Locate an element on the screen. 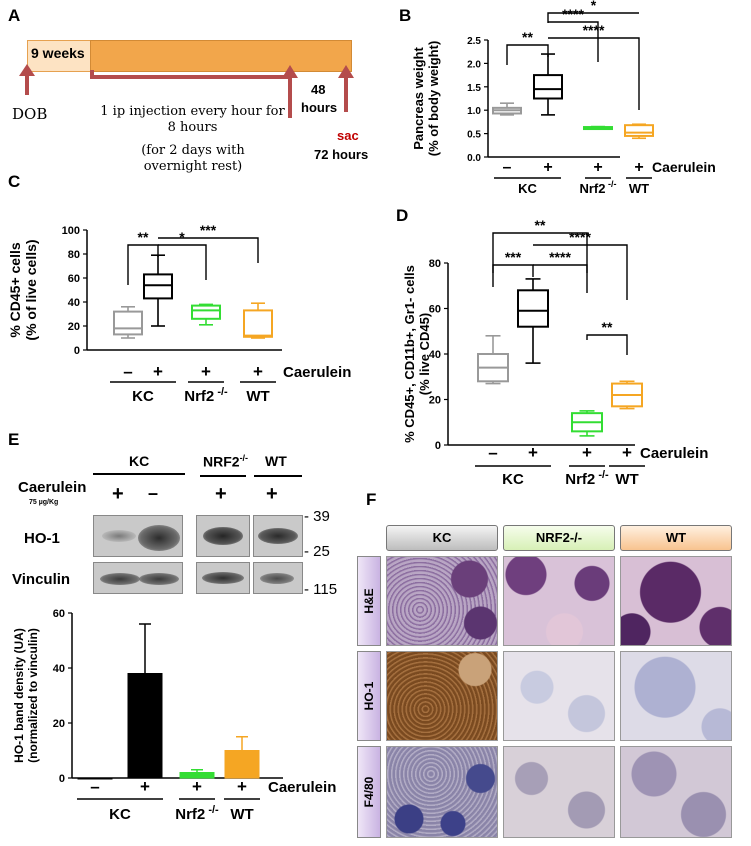 The height and width of the screenshot is (846, 751). sac-label: sac is located at coordinates (348, 135).